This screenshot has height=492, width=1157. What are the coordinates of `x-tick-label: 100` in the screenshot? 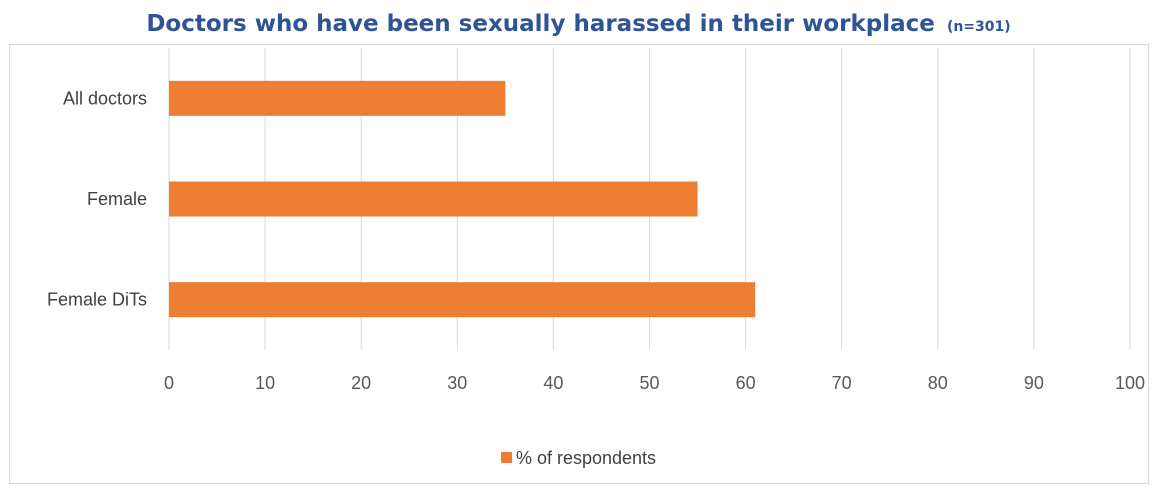 It's located at (1130, 383).